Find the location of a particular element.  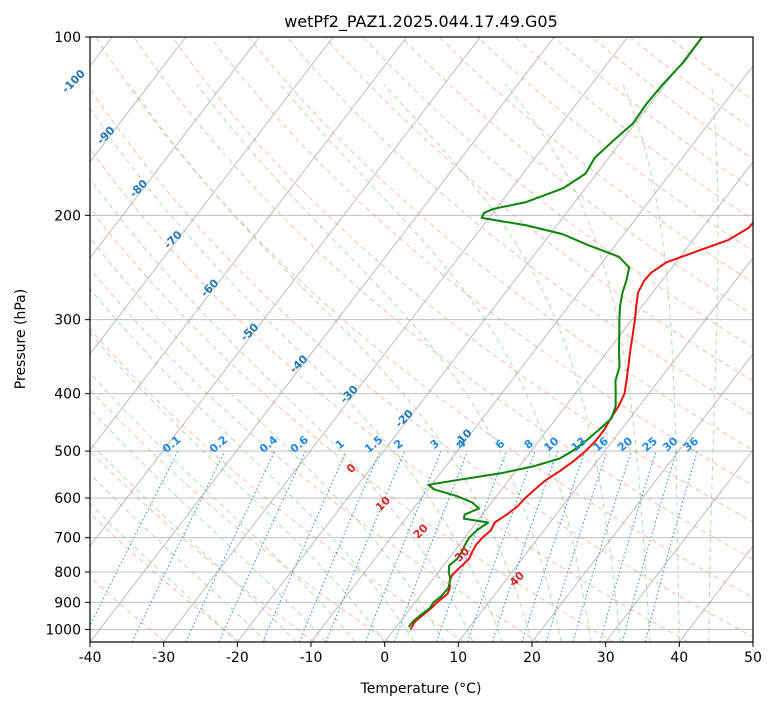

y-tick-label: 500 is located at coordinates (67, 452).